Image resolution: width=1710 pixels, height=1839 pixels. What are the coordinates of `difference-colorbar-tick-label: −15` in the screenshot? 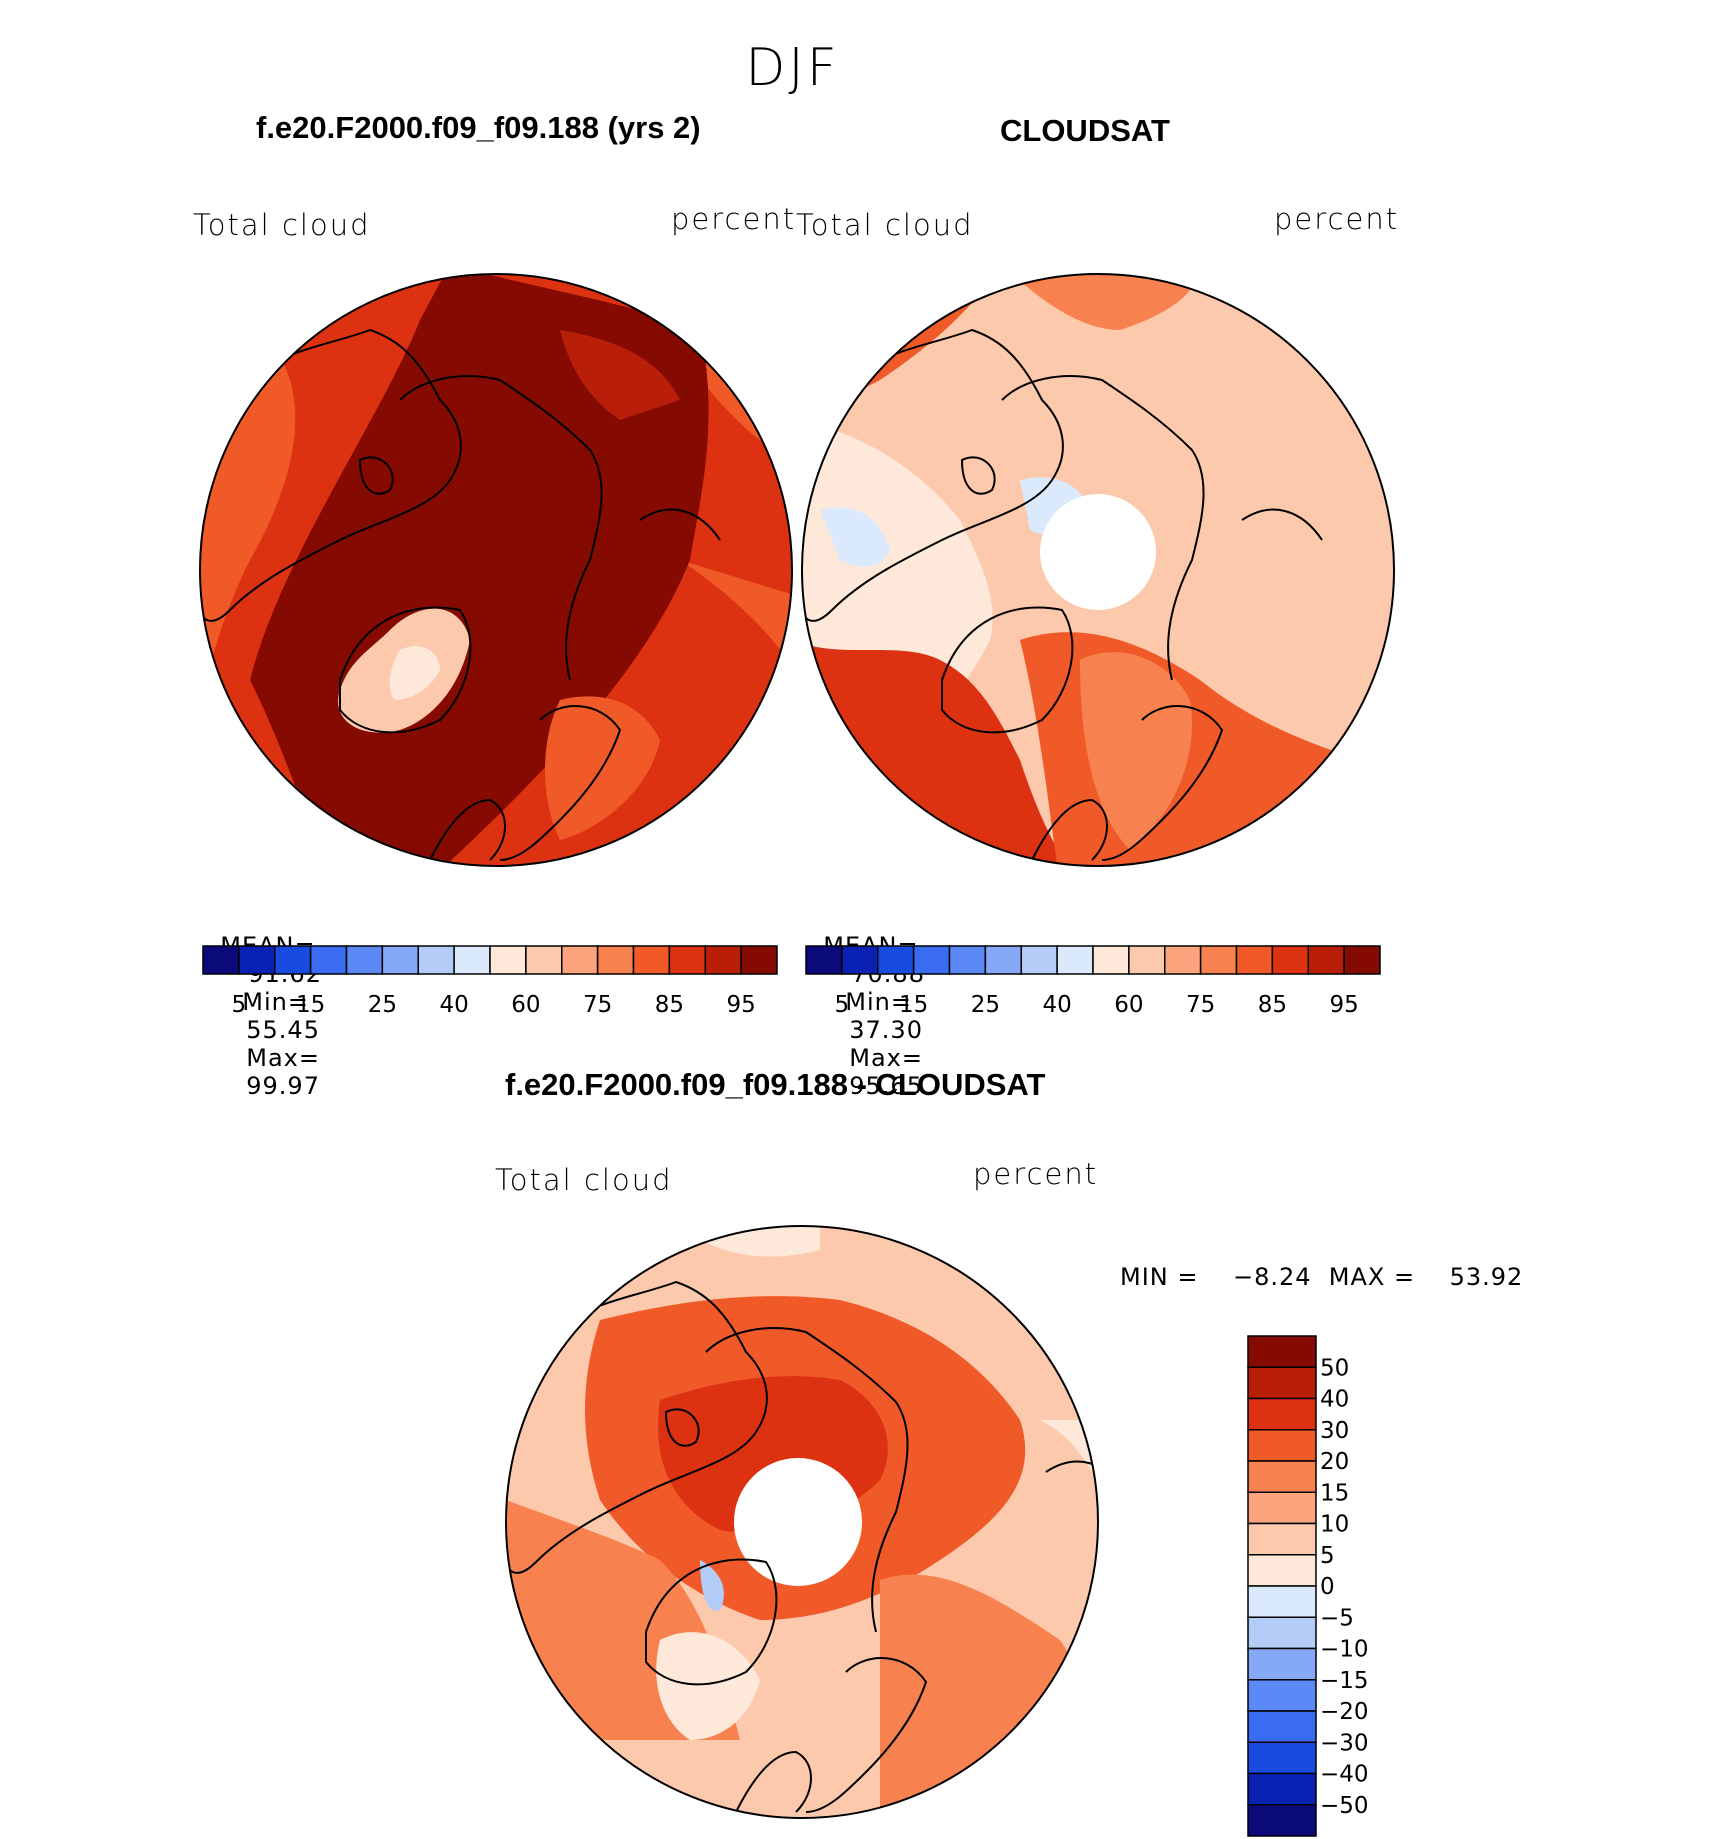 It's located at (1344, 1681).